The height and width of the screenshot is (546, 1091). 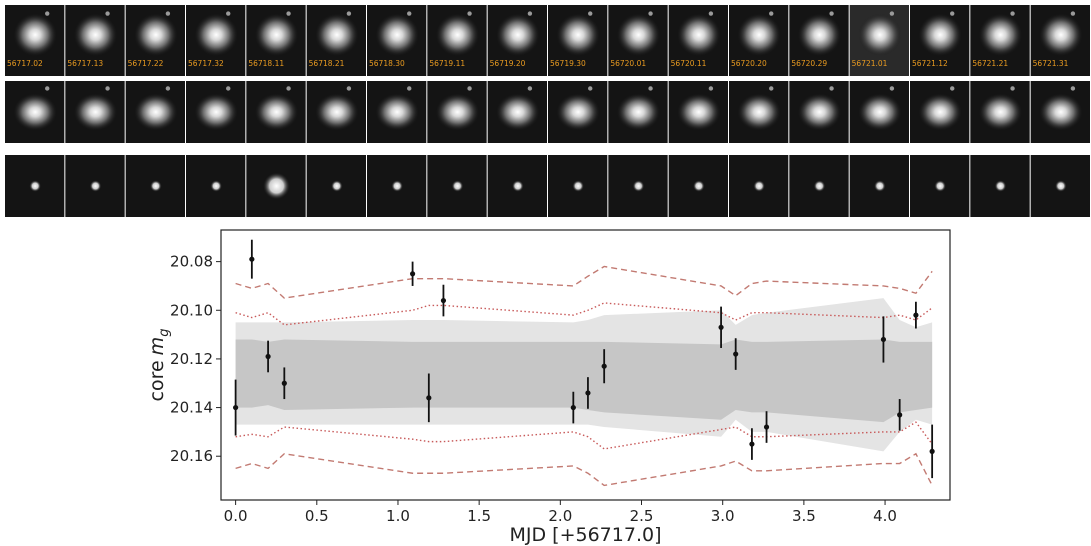 What do you see at coordinates (479, 516) in the screenshot?
I see `x-tick-label: 1.5` at bounding box center [479, 516].